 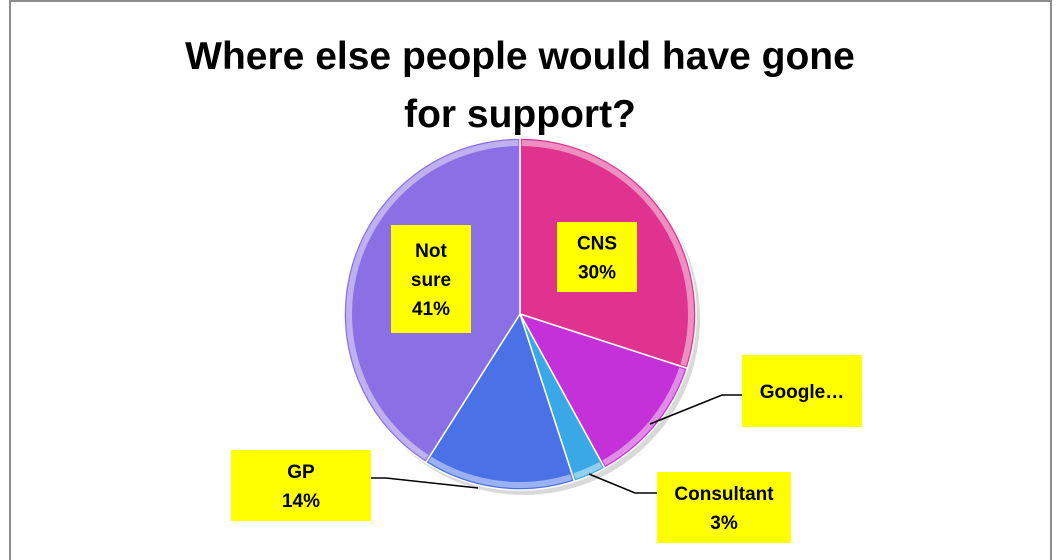 I want to click on label-name: Consultant, so click(x=724, y=494).